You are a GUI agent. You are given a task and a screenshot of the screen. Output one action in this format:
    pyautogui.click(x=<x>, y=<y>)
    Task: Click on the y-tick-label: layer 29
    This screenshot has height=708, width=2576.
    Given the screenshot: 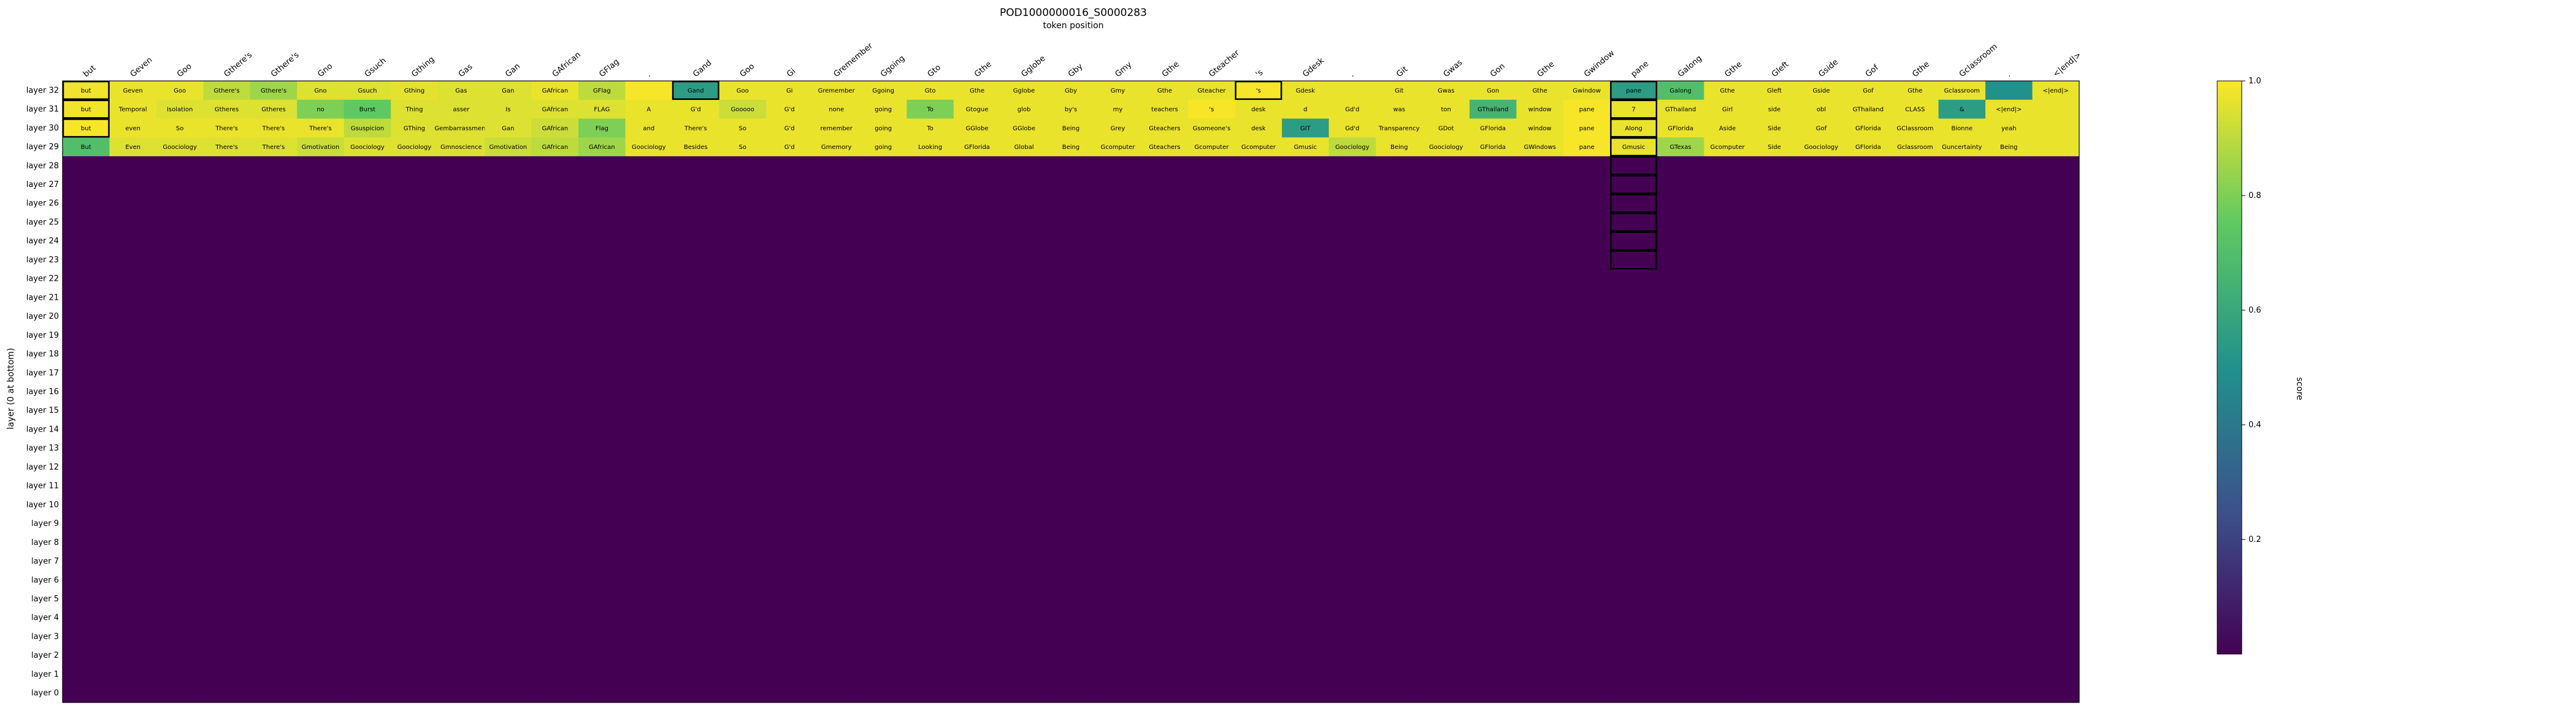 What is the action you would take?
    pyautogui.click(x=42, y=147)
    